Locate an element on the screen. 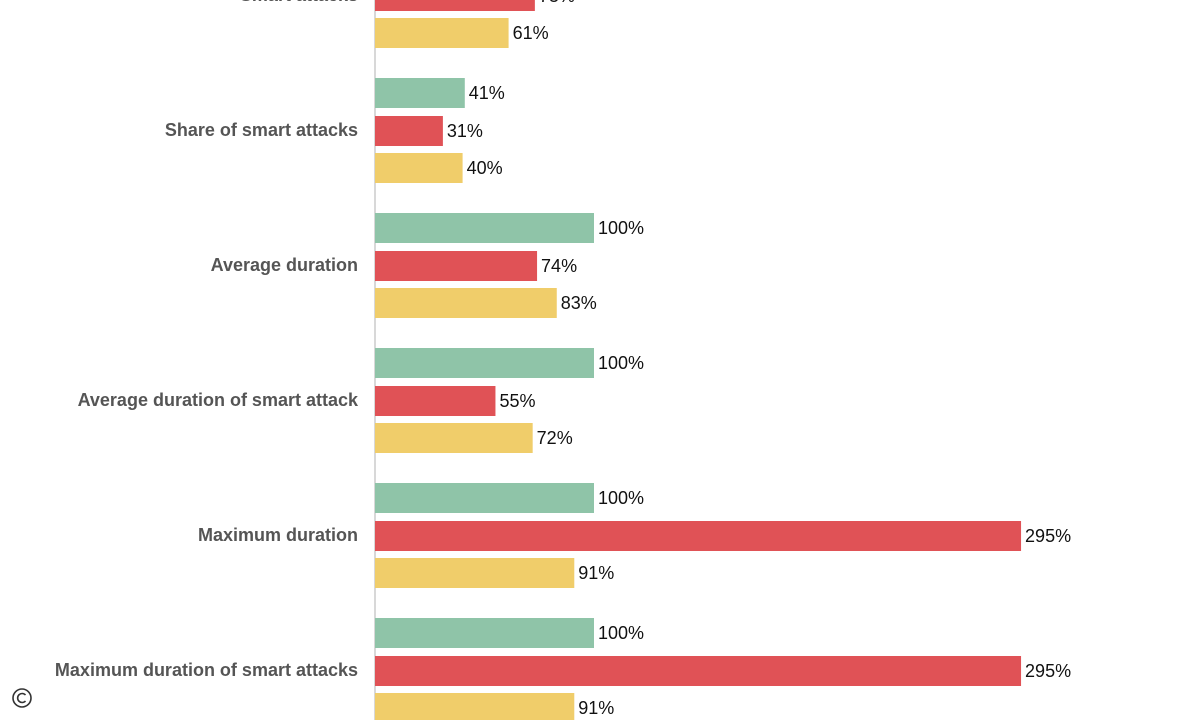 The width and height of the screenshot is (1200, 720). value-label: 41% is located at coordinates (487, 93).